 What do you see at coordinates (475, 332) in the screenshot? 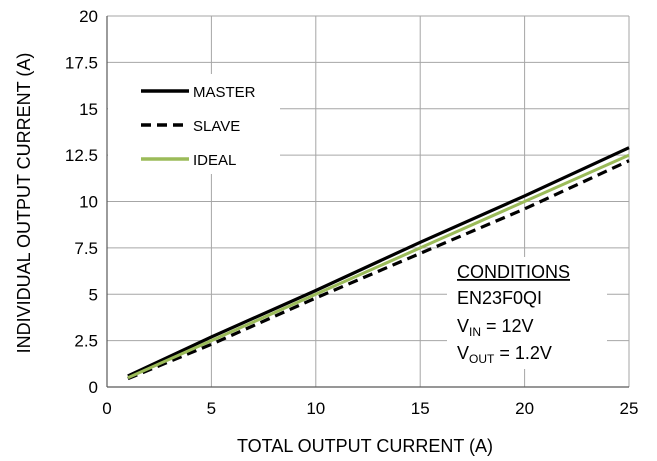
I see `vin-sub: IN` at bounding box center [475, 332].